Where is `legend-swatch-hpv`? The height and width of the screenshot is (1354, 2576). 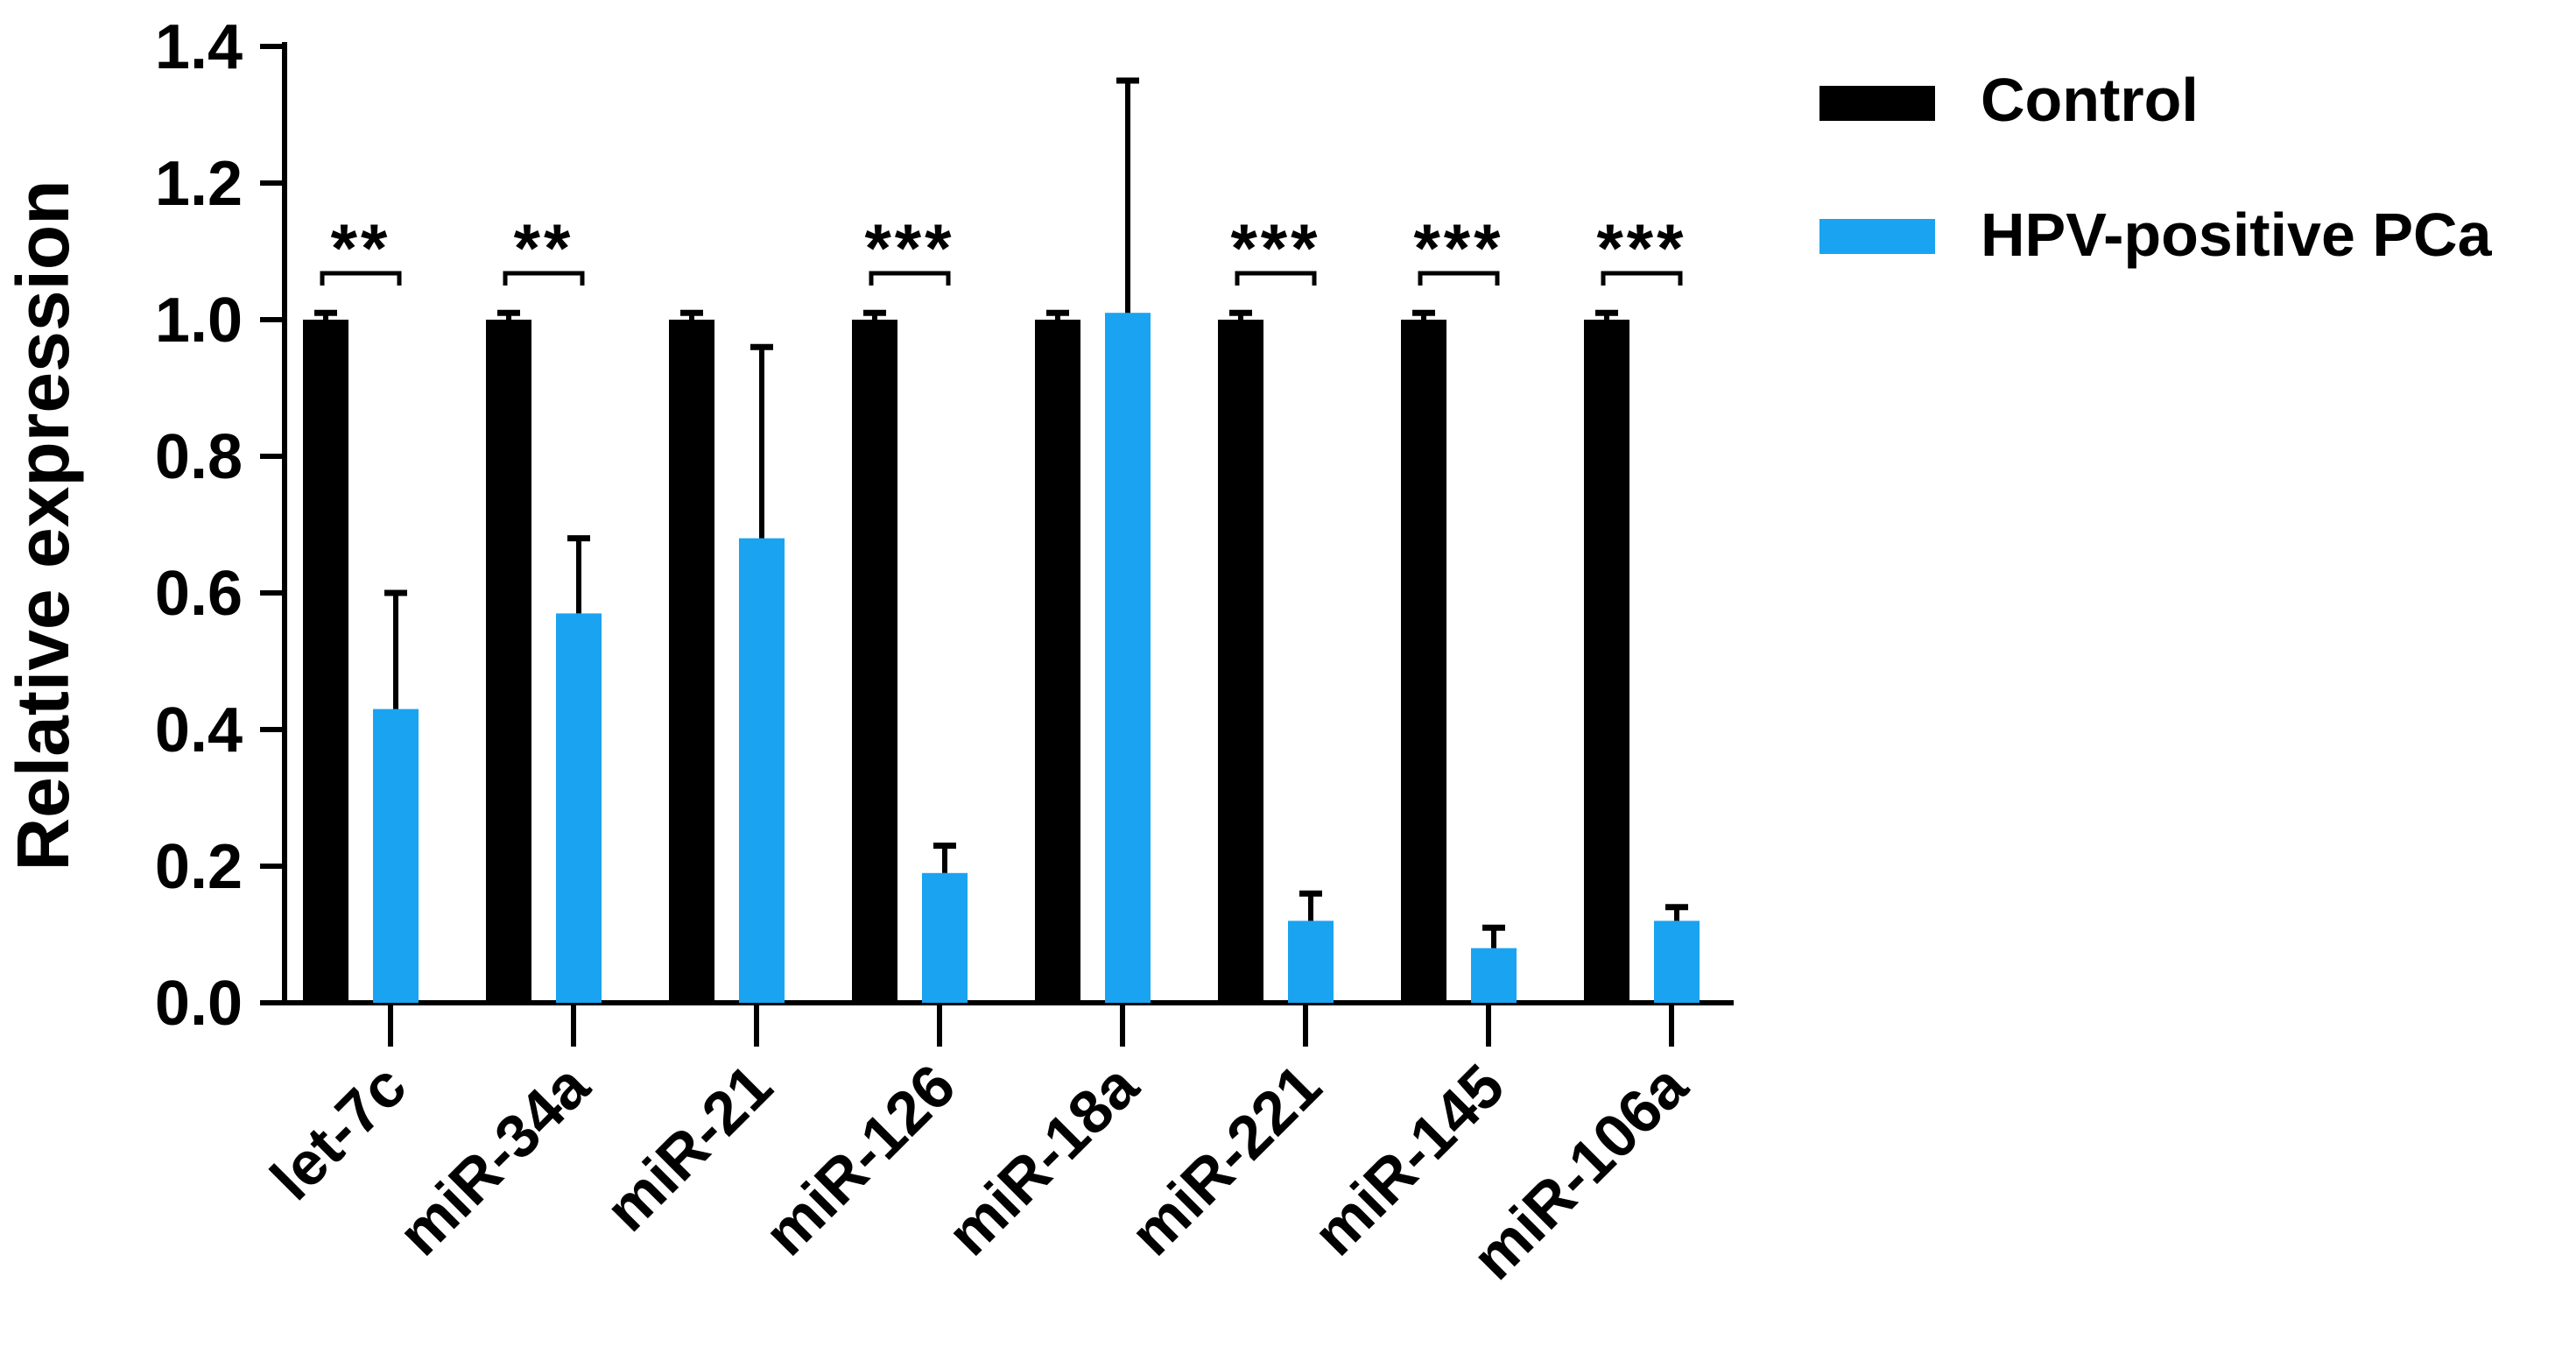
legend-swatch-hpv is located at coordinates (1877, 236).